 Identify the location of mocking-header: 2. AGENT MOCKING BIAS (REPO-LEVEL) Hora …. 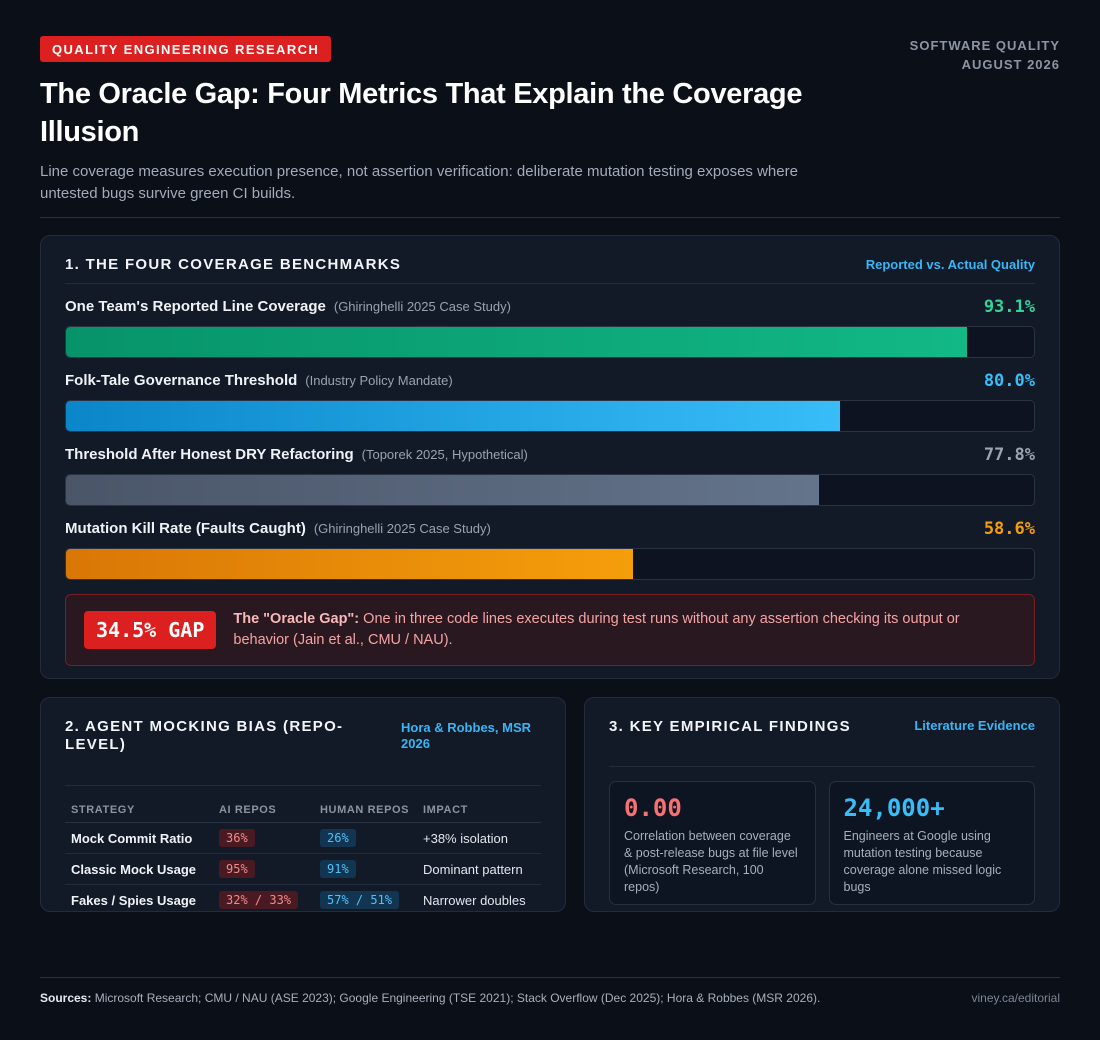
(303, 752).